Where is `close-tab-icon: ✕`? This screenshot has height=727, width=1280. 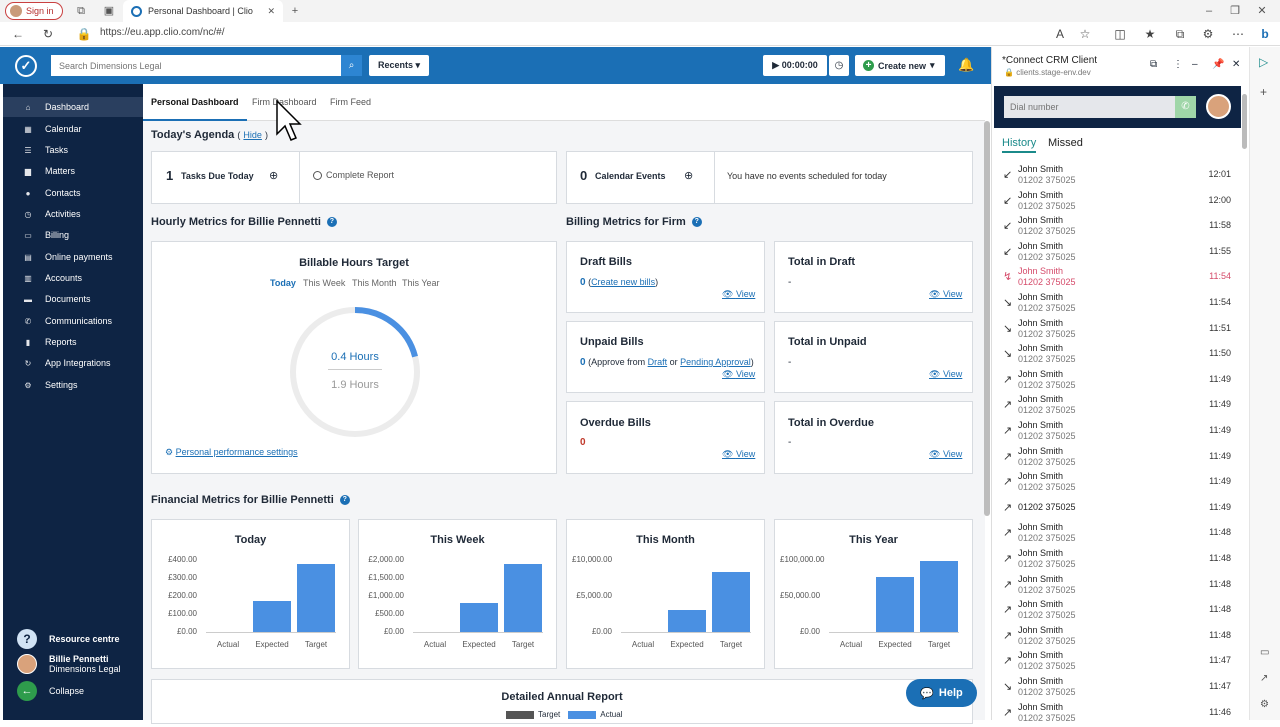 close-tab-icon: ✕ is located at coordinates (271, 10).